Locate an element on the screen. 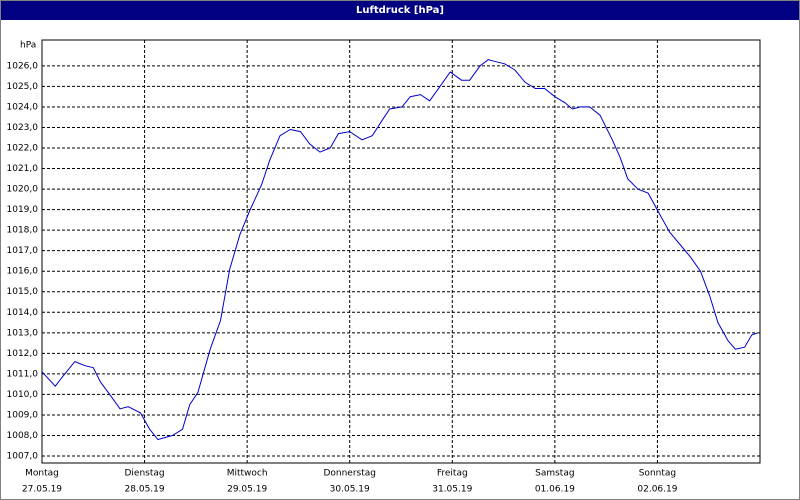  y-tick-label: 1023,0 is located at coordinates (23, 128).